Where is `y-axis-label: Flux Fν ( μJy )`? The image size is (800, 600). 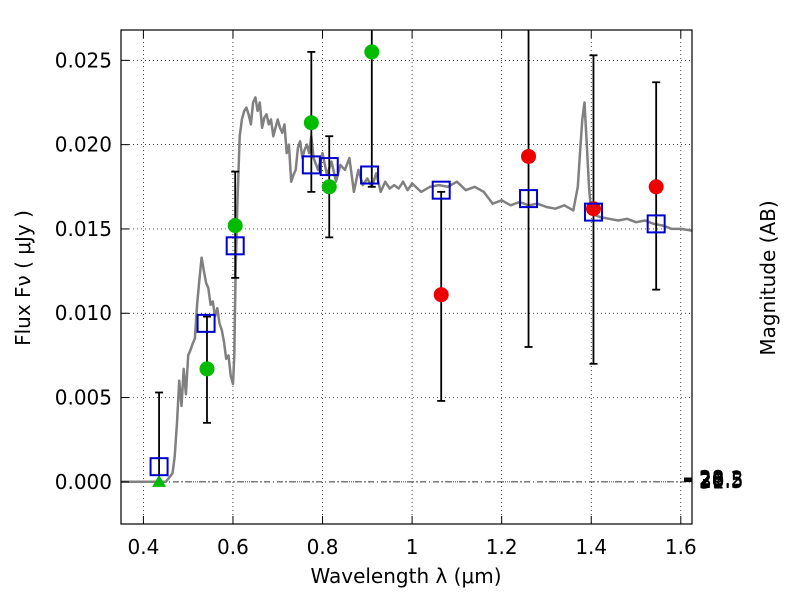 y-axis-label: Flux Fν ( μJy ) is located at coordinates (23, 278).